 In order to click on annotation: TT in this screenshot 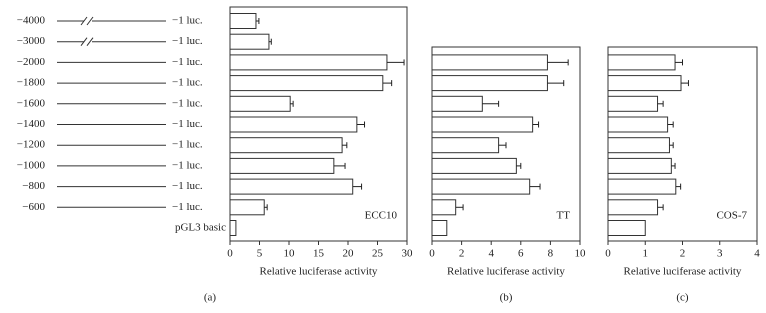, I will do `click(564, 216)`.